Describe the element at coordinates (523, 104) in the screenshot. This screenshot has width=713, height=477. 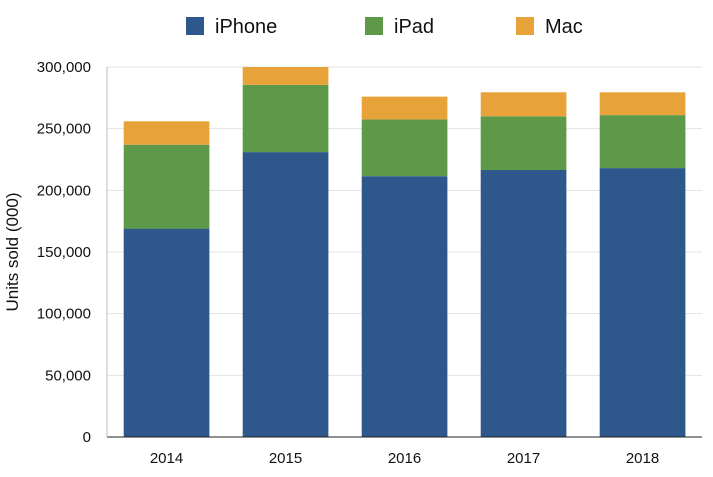
I see `bar-mac-2017` at that location.